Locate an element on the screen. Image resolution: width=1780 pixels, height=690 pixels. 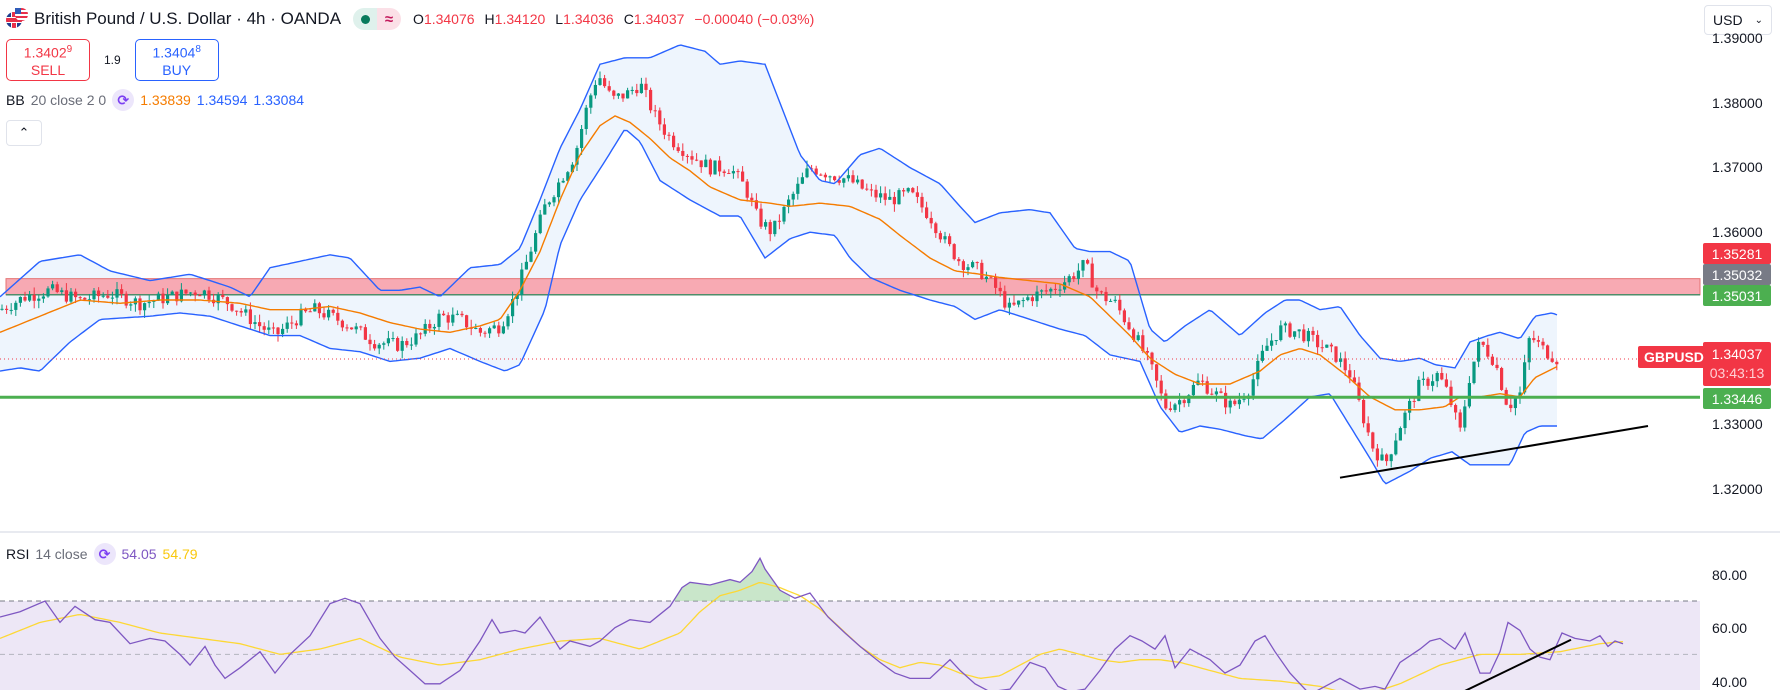
rsi-legend: RSI 14 close ⟳ 54.05 54.79 is located at coordinates (102, 554).